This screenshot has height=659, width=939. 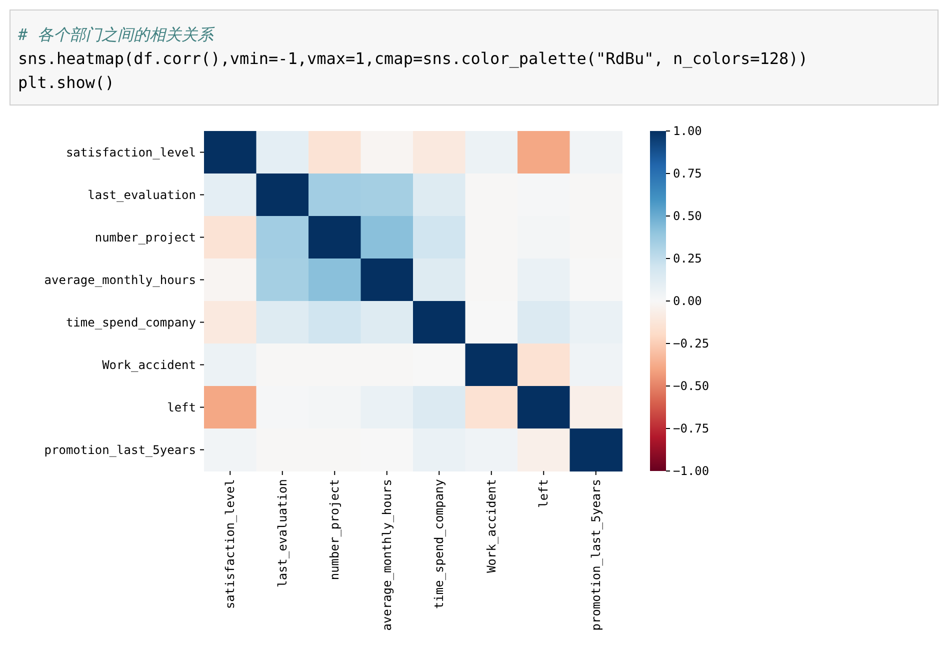 I want to click on y-tick-label: left, so click(x=181, y=407).